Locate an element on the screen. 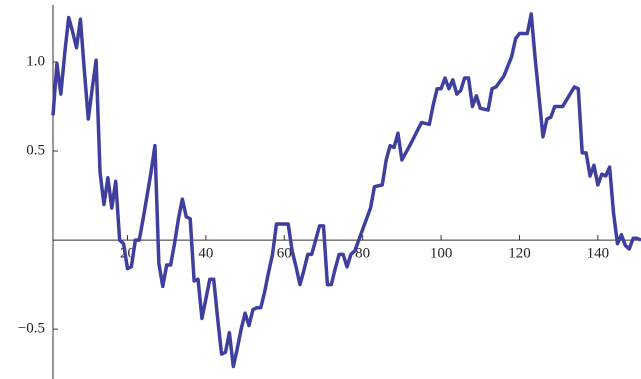  x-tick-label: 80 is located at coordinates (362, 254).